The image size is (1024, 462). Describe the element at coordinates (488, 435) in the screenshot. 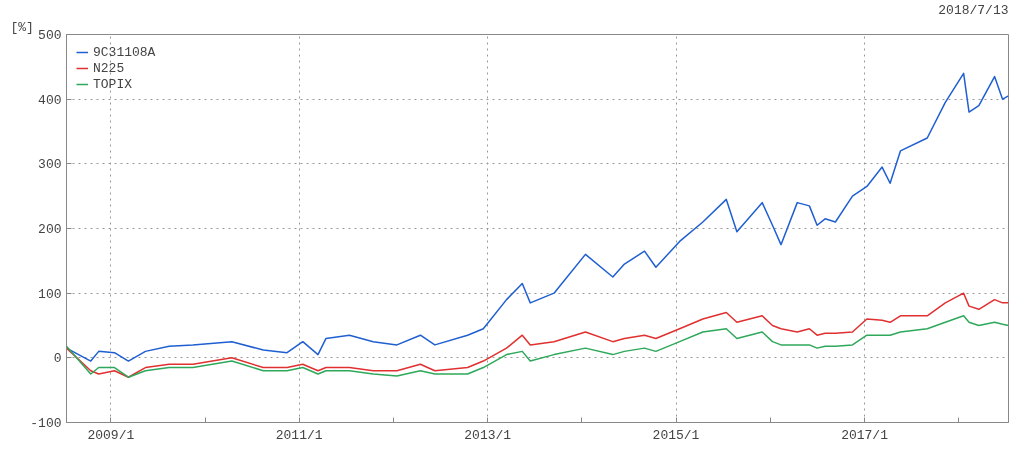

I see `x-tick-label: 2013/1` at that location.